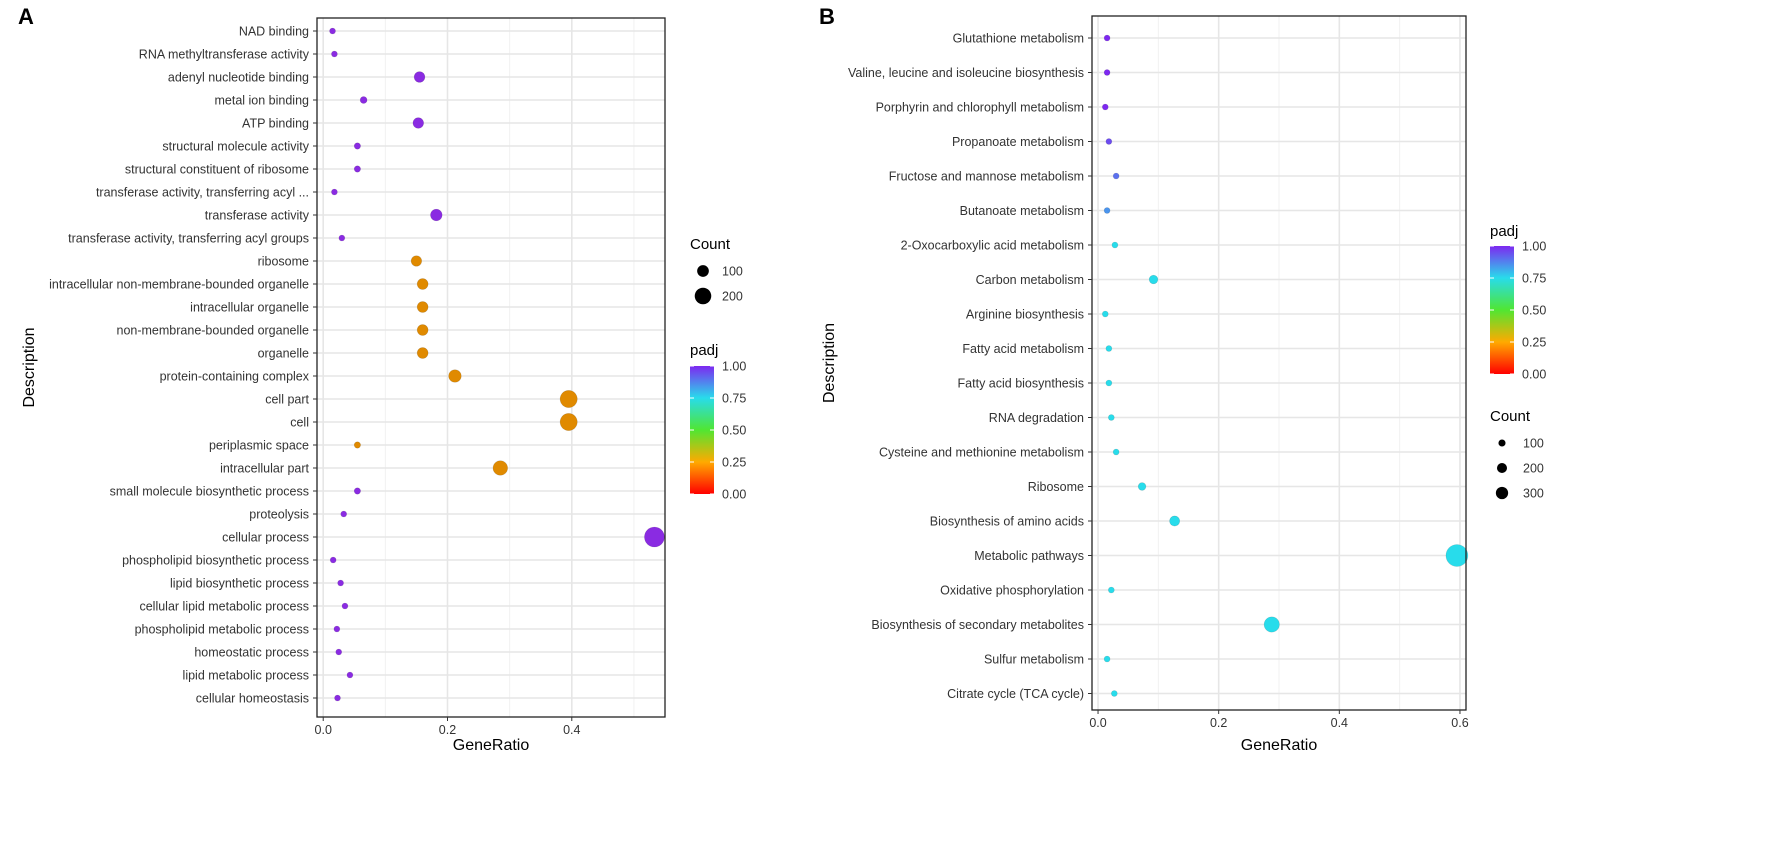  What do you see at coordinates (1097, 723) in the screenshot?
I see `x-tick-label: 0.0` at bounding box center [1097, 723].